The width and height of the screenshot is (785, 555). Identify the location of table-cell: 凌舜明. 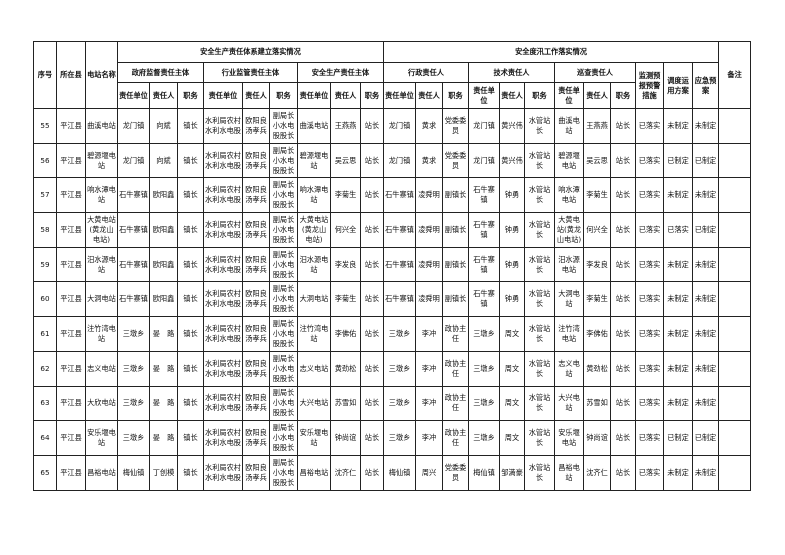
(429, 195).